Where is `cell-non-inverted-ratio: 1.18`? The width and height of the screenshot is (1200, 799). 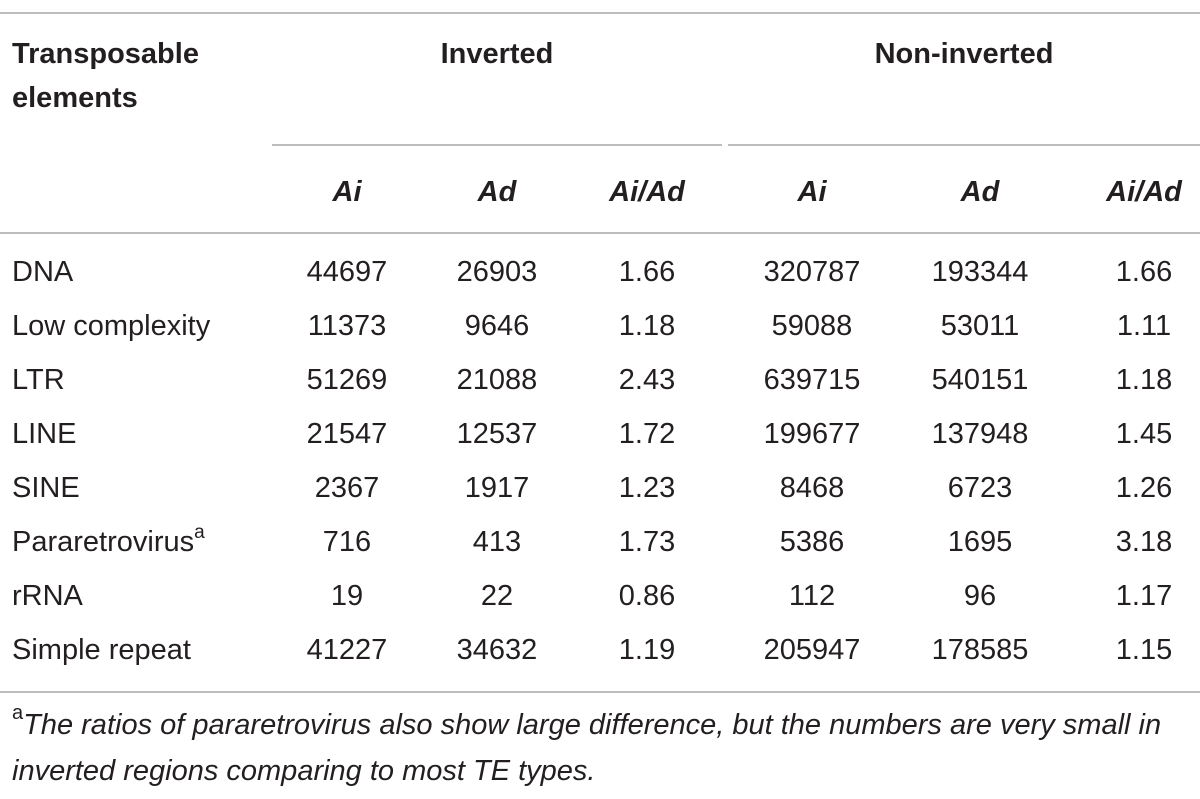 cell-non-inverted-ratio: 1.18 is located at coordinates (1144, 380).